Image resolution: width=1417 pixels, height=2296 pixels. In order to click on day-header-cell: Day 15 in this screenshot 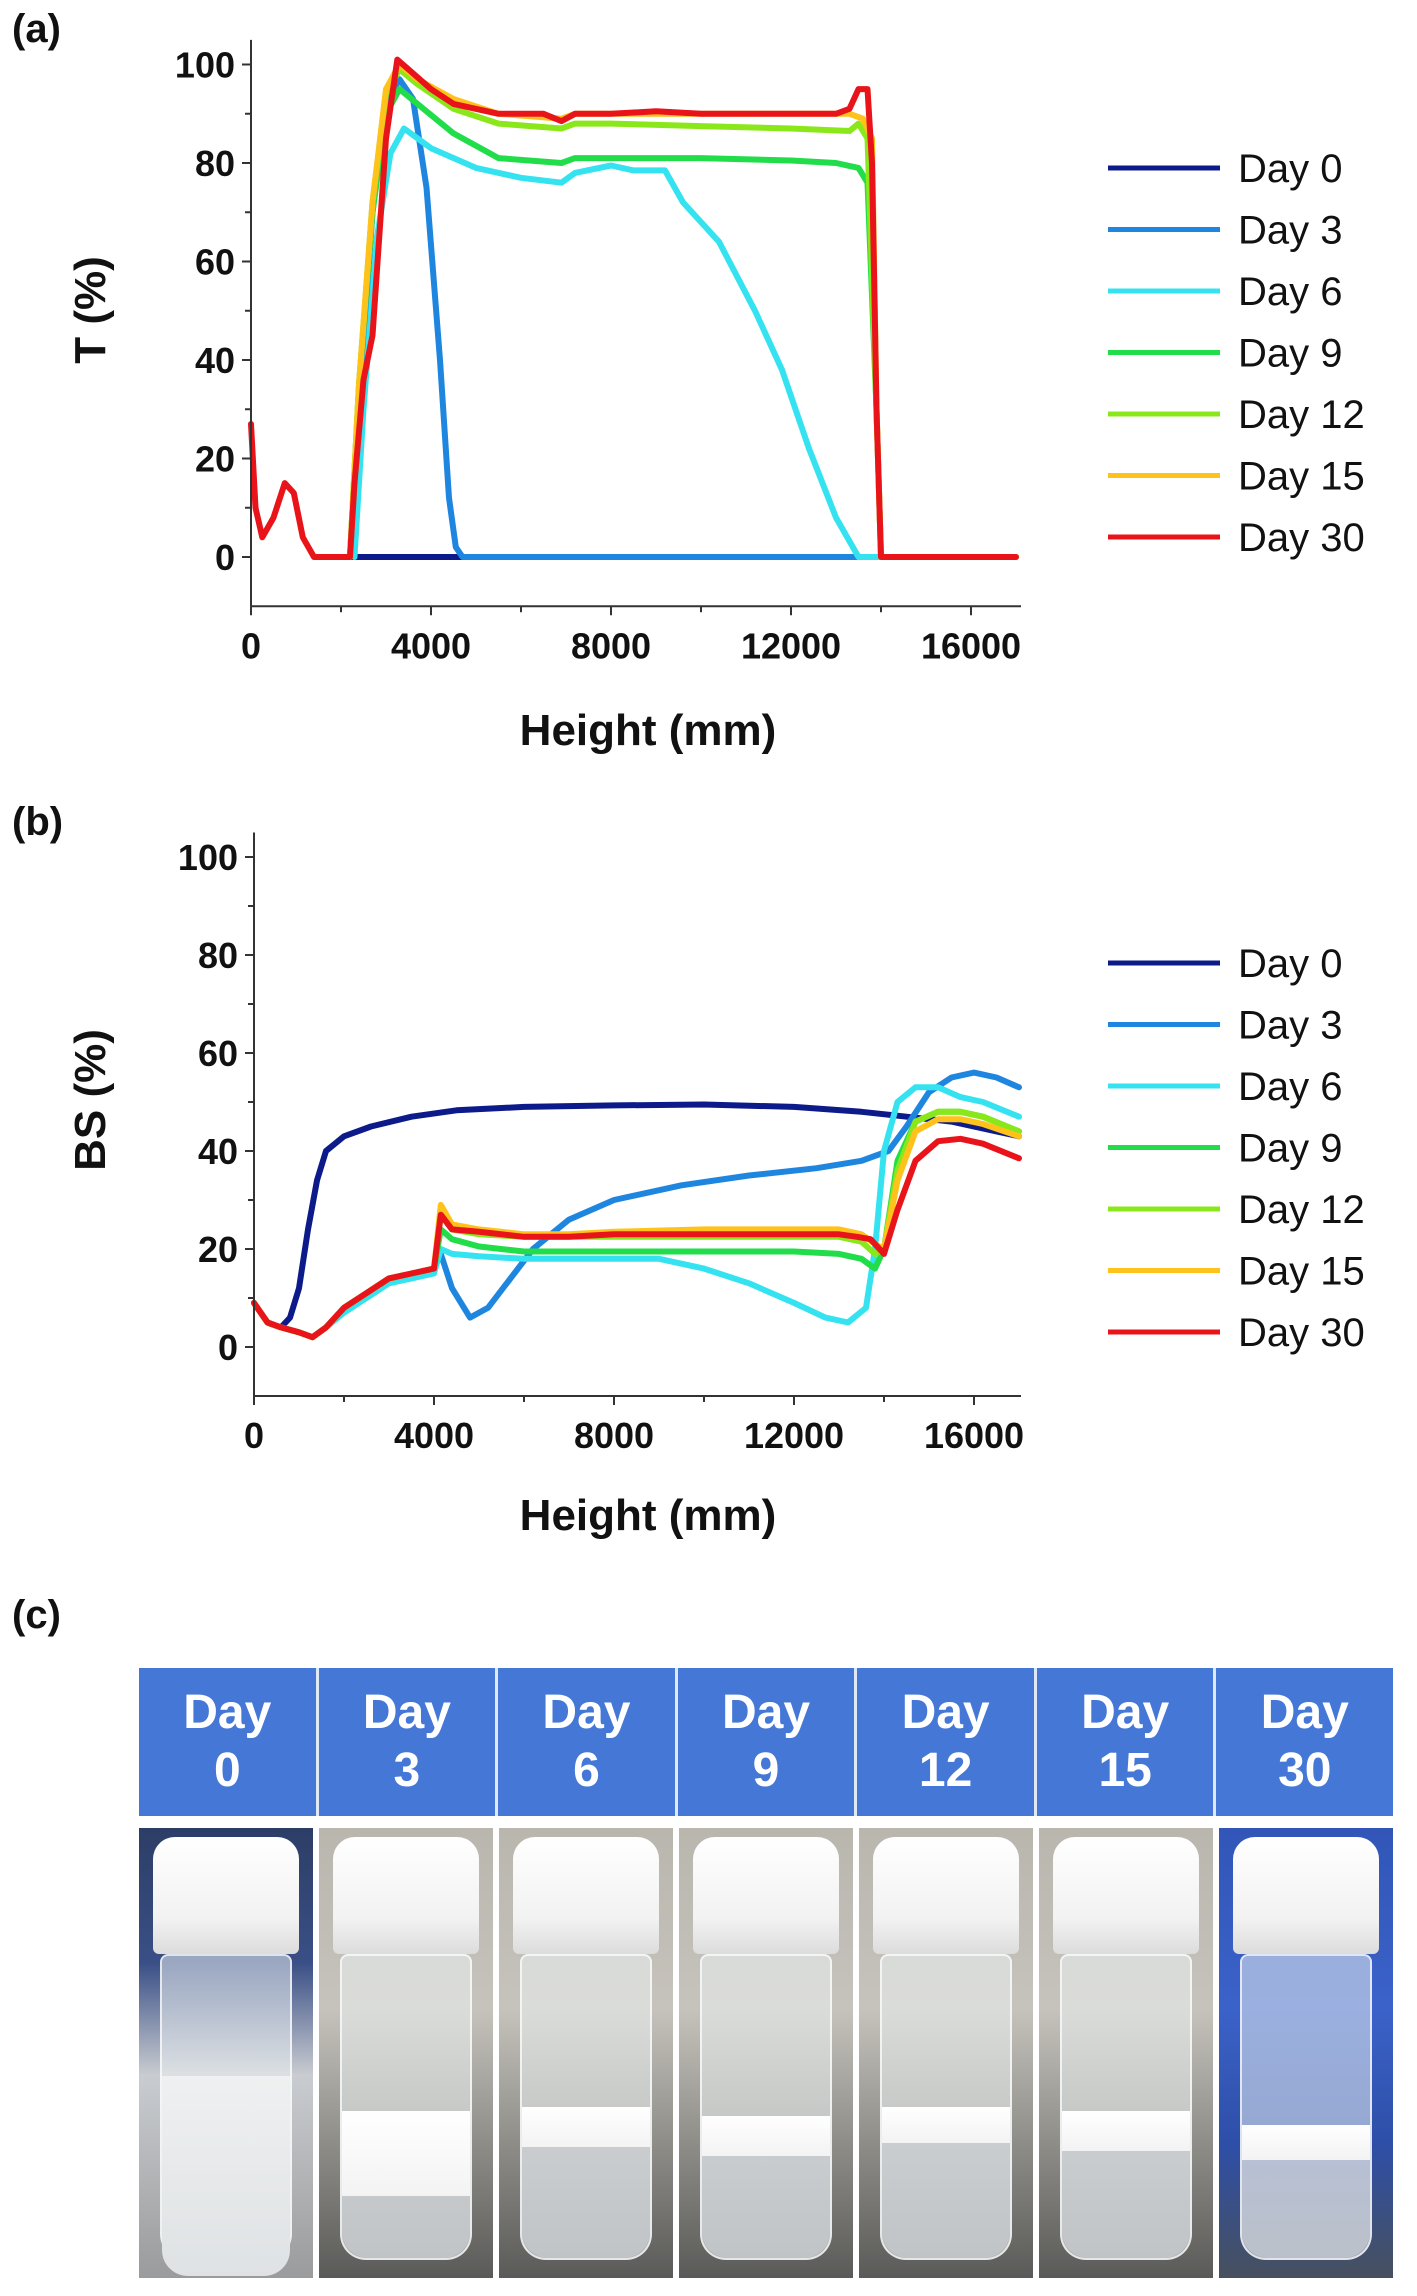, I will do `click(1126, 1742)`.